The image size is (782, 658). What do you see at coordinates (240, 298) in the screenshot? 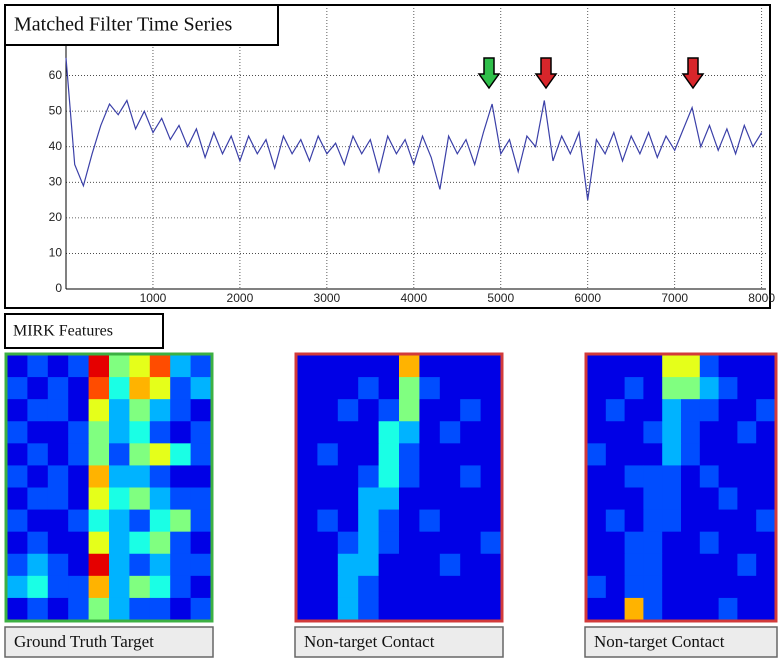
I see `x-tick-label: 2000` at bounding box center [240, 298].